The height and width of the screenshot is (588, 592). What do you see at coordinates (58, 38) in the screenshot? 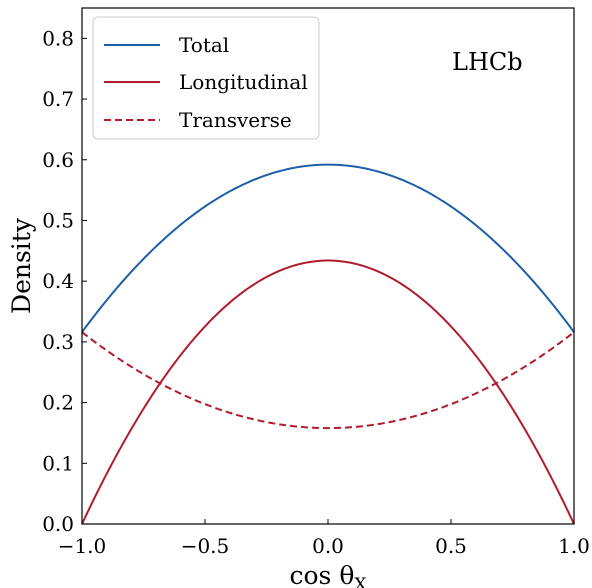
I see `y-tick-label: 0.8` at bounding box center [58, 38].